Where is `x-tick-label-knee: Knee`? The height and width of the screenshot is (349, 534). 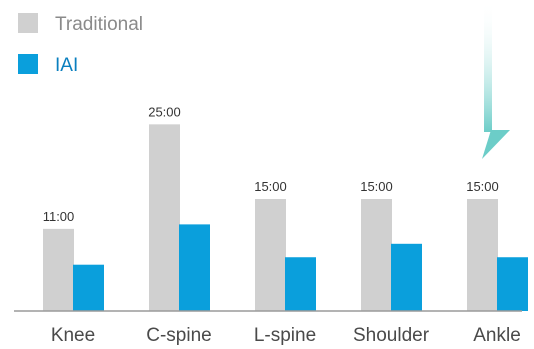
x-tick-label-knee: Knee is located at coordinates (73, 335).